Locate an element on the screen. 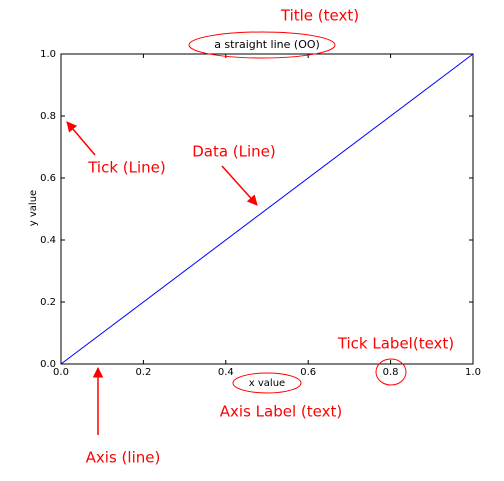 This screenshot has width=504, height=481. y-tick-label: 0.2 is located at coordinates (48, 302).